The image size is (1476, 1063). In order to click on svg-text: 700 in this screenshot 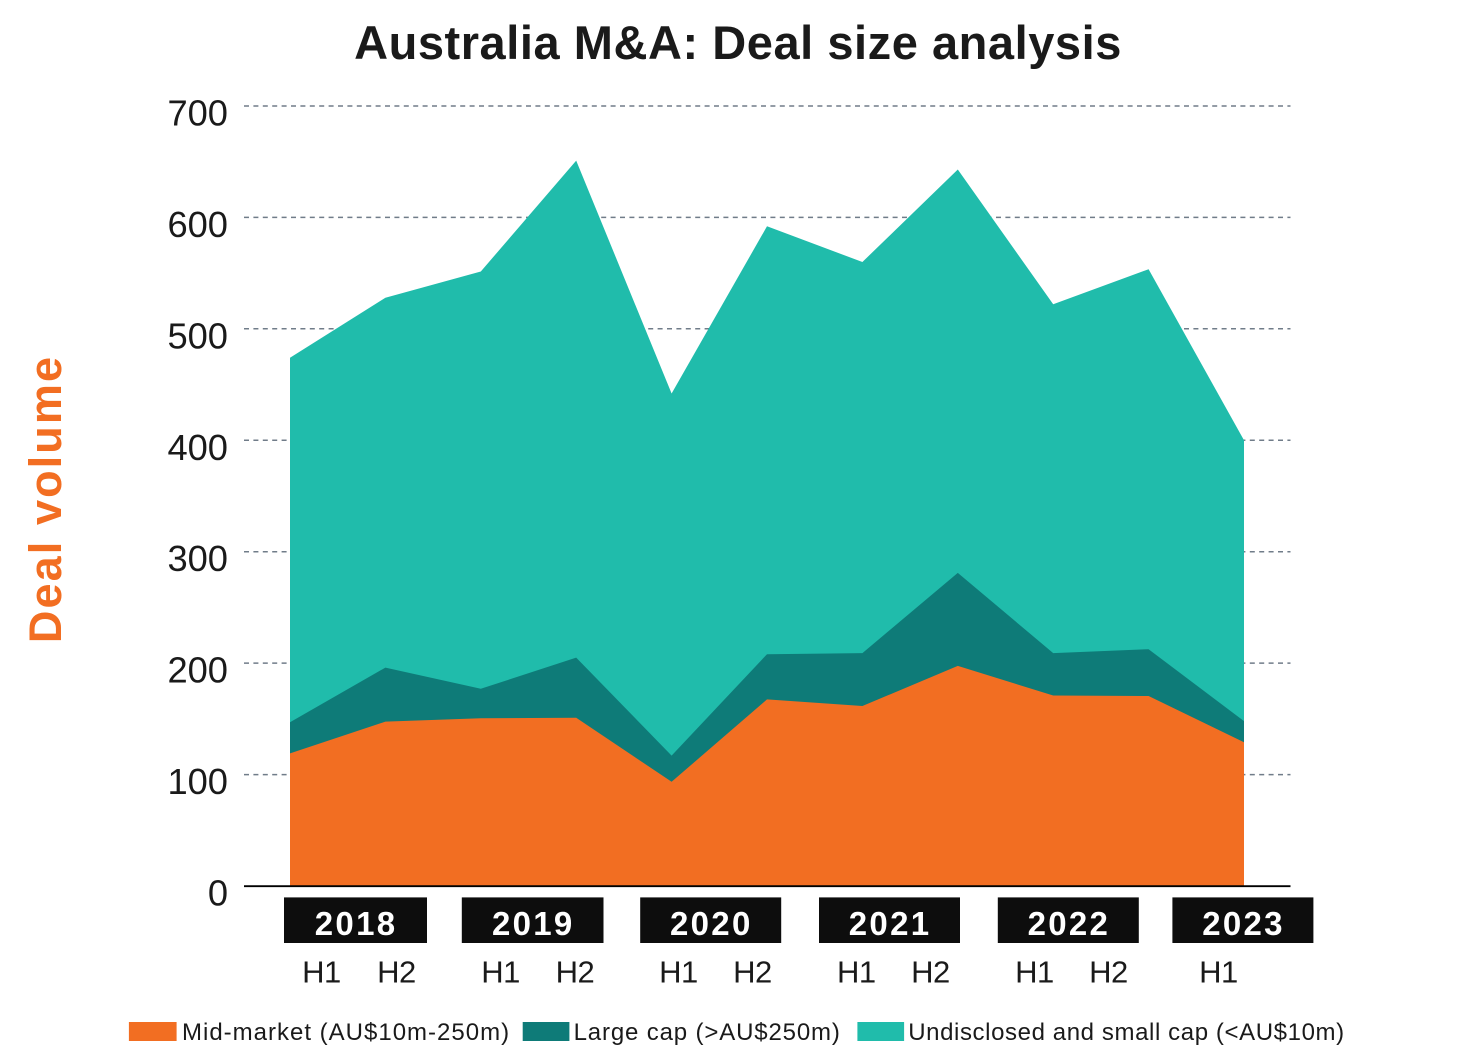, I will do `click(197, 113)`.